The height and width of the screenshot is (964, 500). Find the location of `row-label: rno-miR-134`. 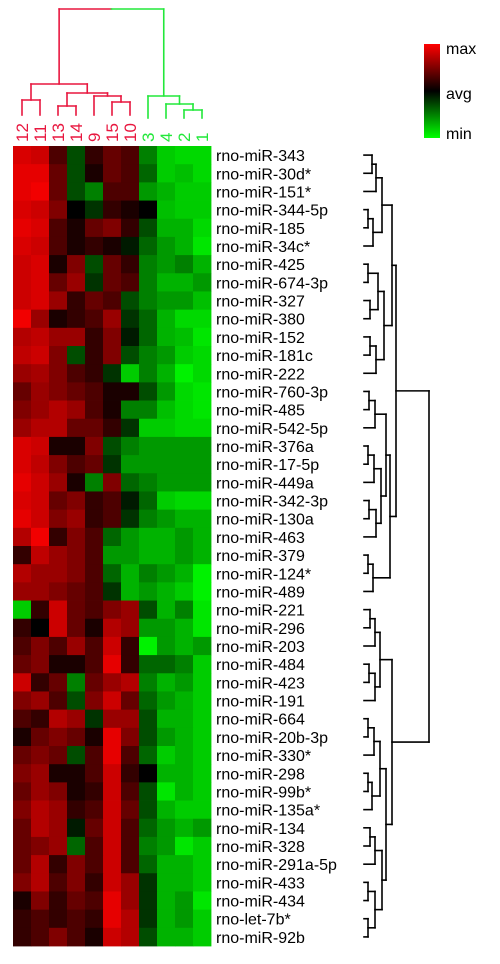

row-label: rno-miR-134 is located at coordinates (260, 829).